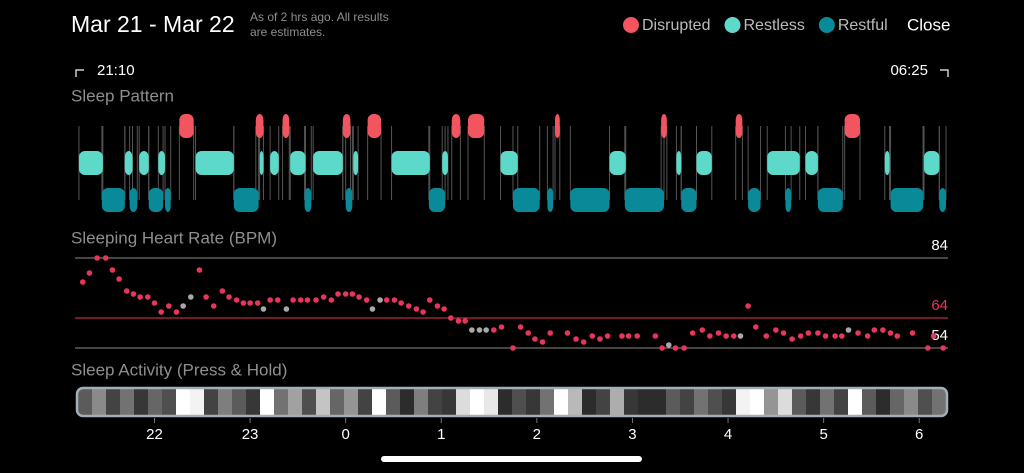  What do you see at coordinates (823, 434) in the screenshot?
I see `x-tick-label: 5` at bounding box center [823, 434].